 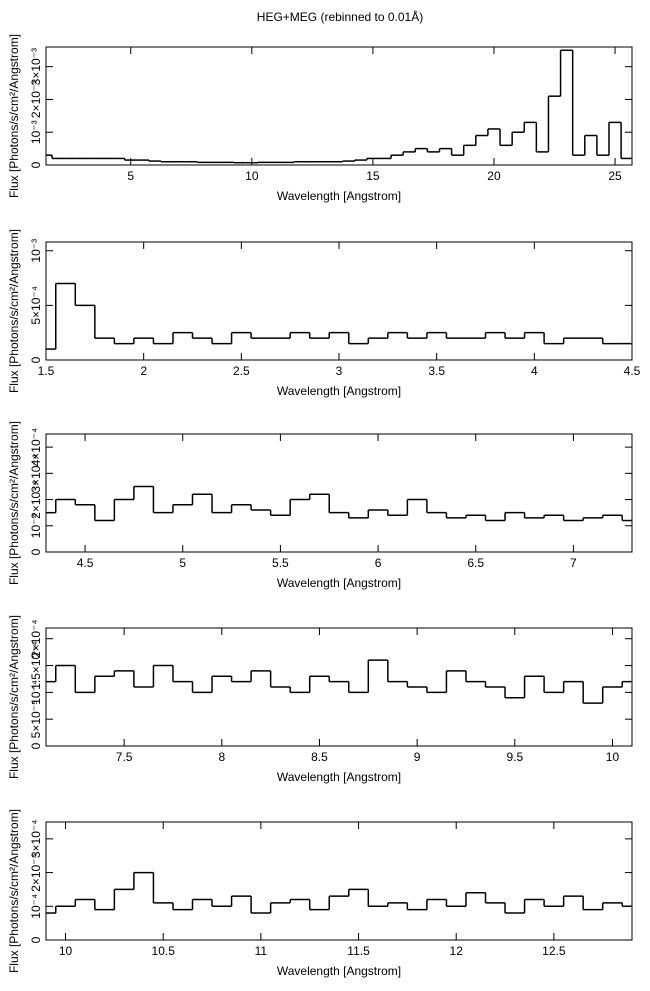 I want to click on y-tick-label: 3×10⁻³, so click(x=36, y=66).